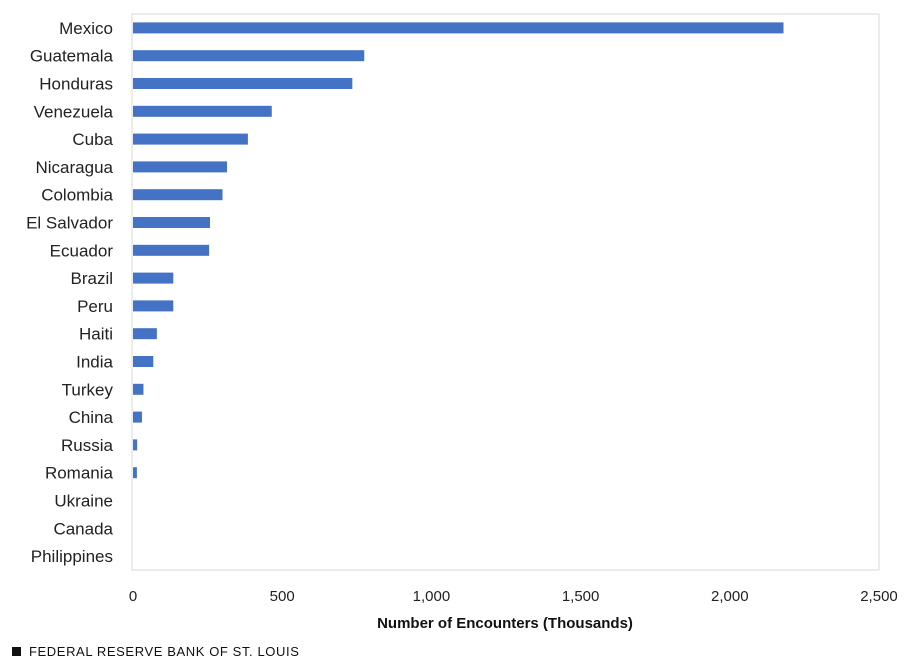 This screenshot has width=910, height=660. What do you see at coordinates (79, 473) in the screenshot?
I see `category-label: Romania` at bounding box center [79, 473].